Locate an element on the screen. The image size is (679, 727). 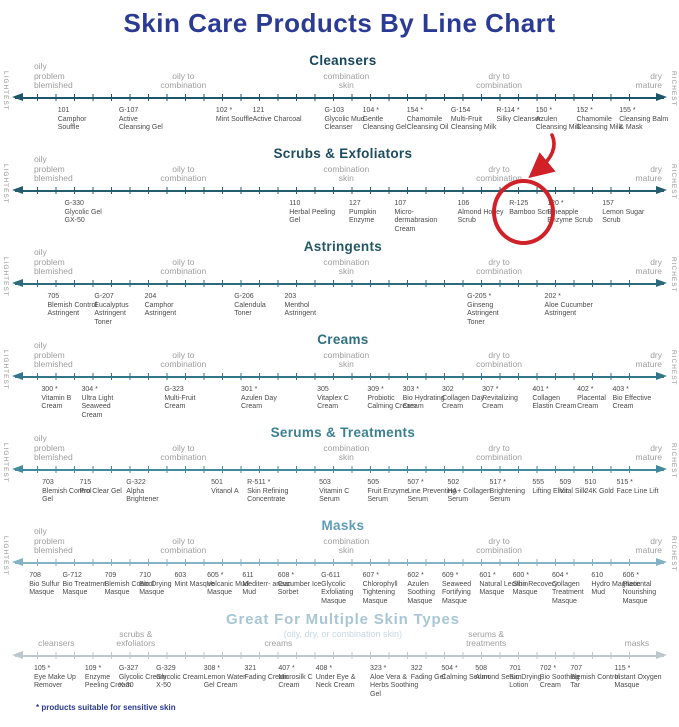
product-name: Probiotic Calming Cream is located at coordinates (391, 402).